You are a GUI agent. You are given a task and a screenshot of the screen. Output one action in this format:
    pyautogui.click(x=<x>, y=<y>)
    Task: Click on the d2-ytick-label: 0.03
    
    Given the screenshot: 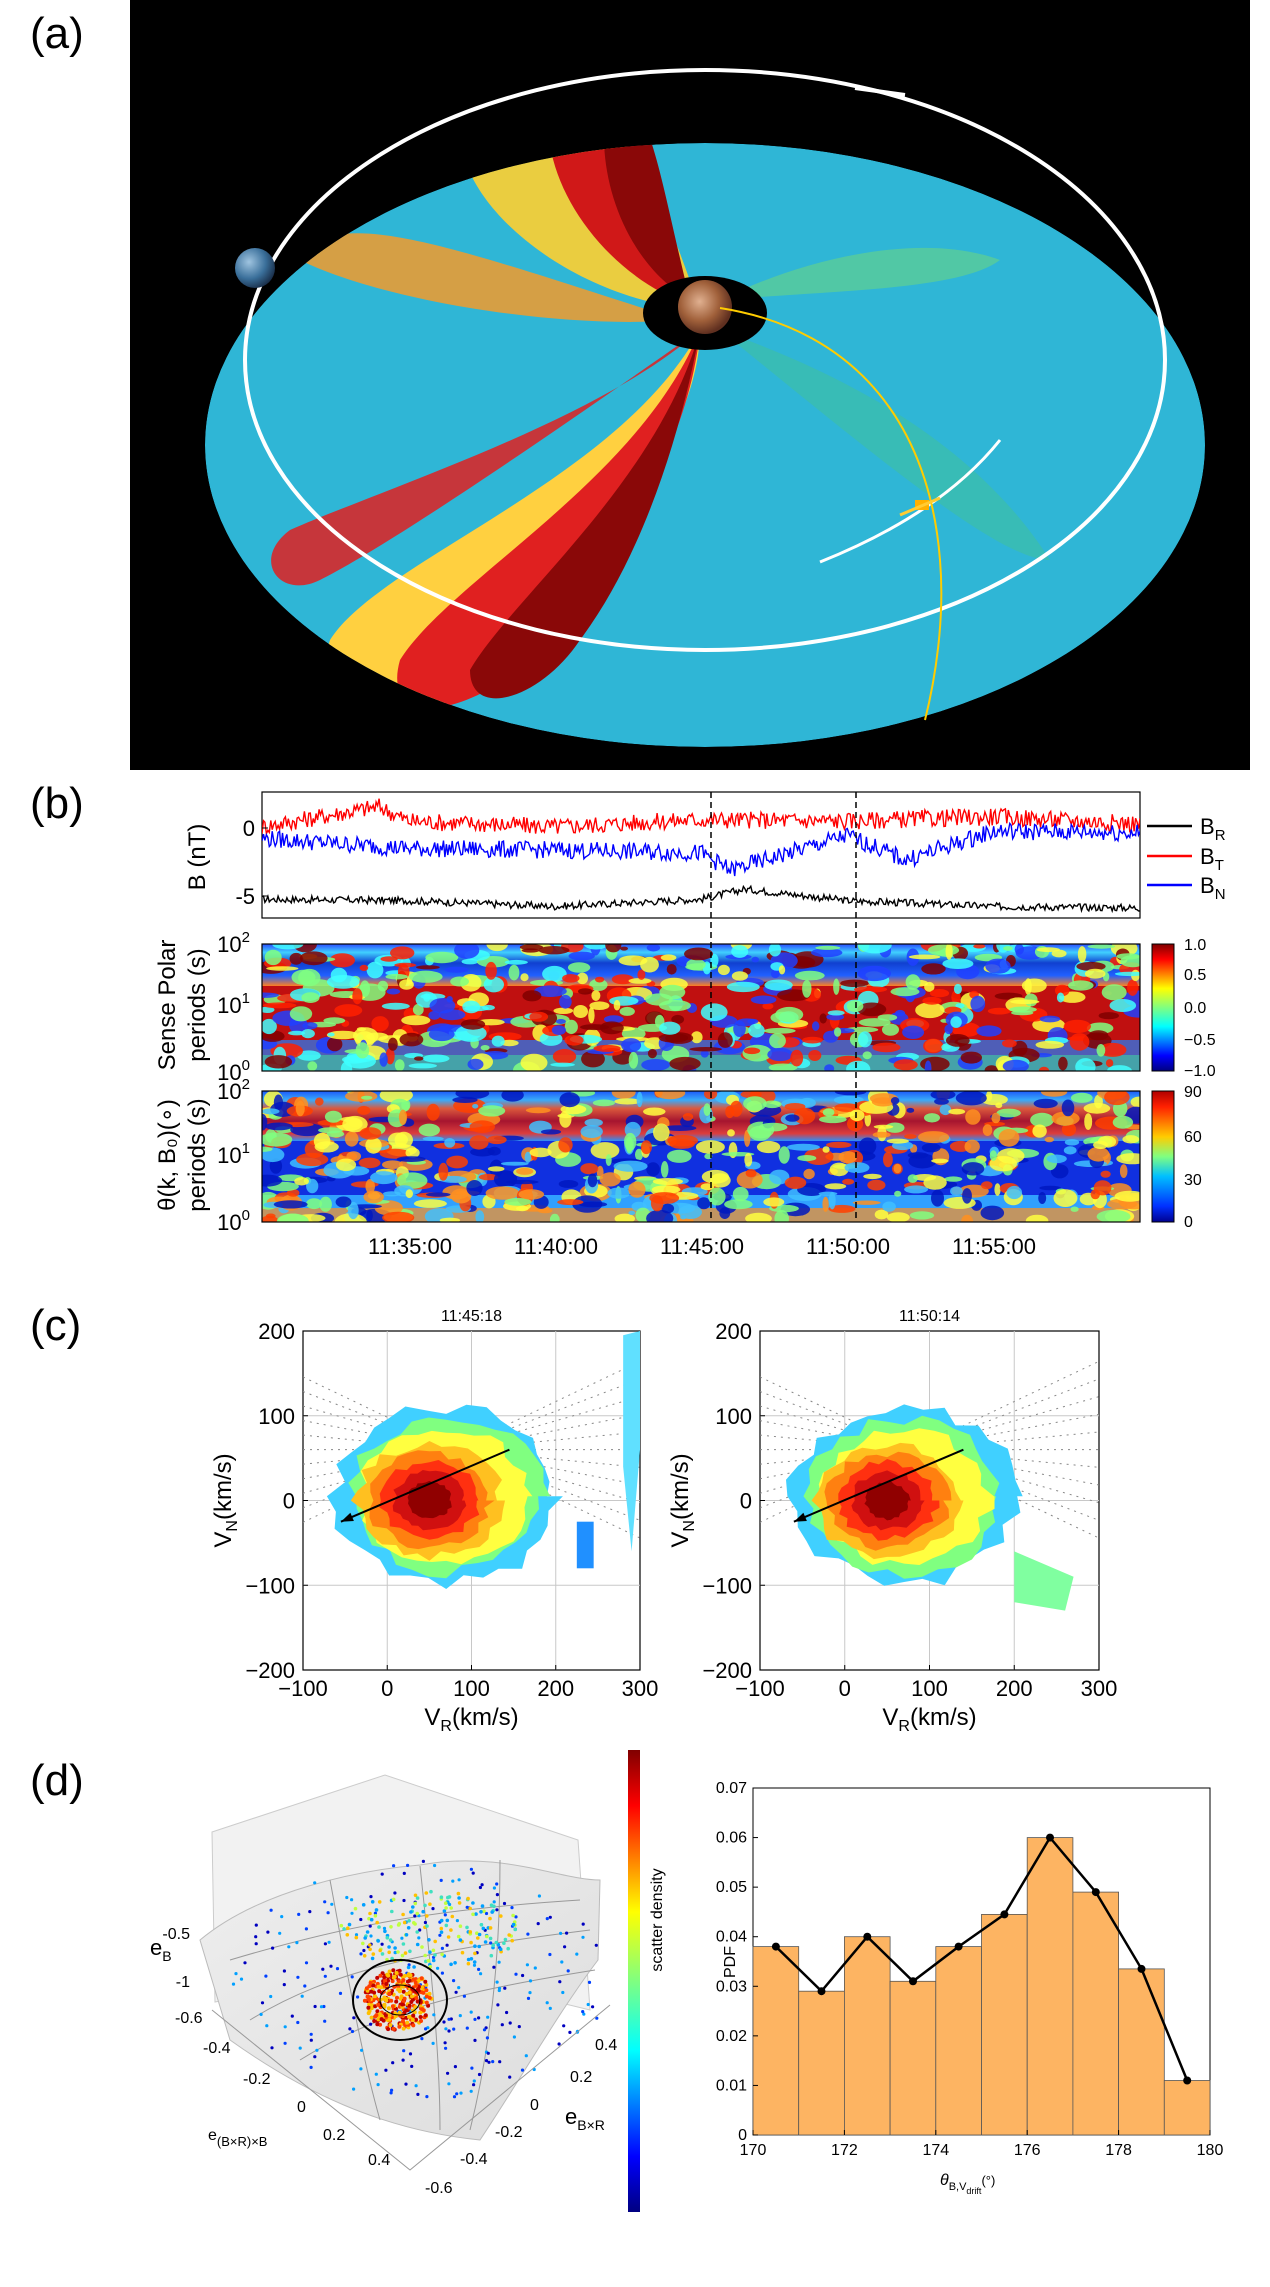 What is the action you would take?
    pyautogui.click(x=731, y=1986)
    